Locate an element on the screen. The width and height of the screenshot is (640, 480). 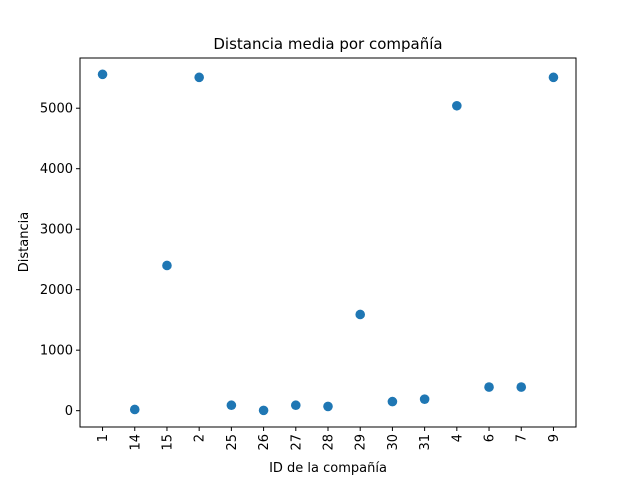
x-tick-label: 25 is located at coordinates (232, 442).